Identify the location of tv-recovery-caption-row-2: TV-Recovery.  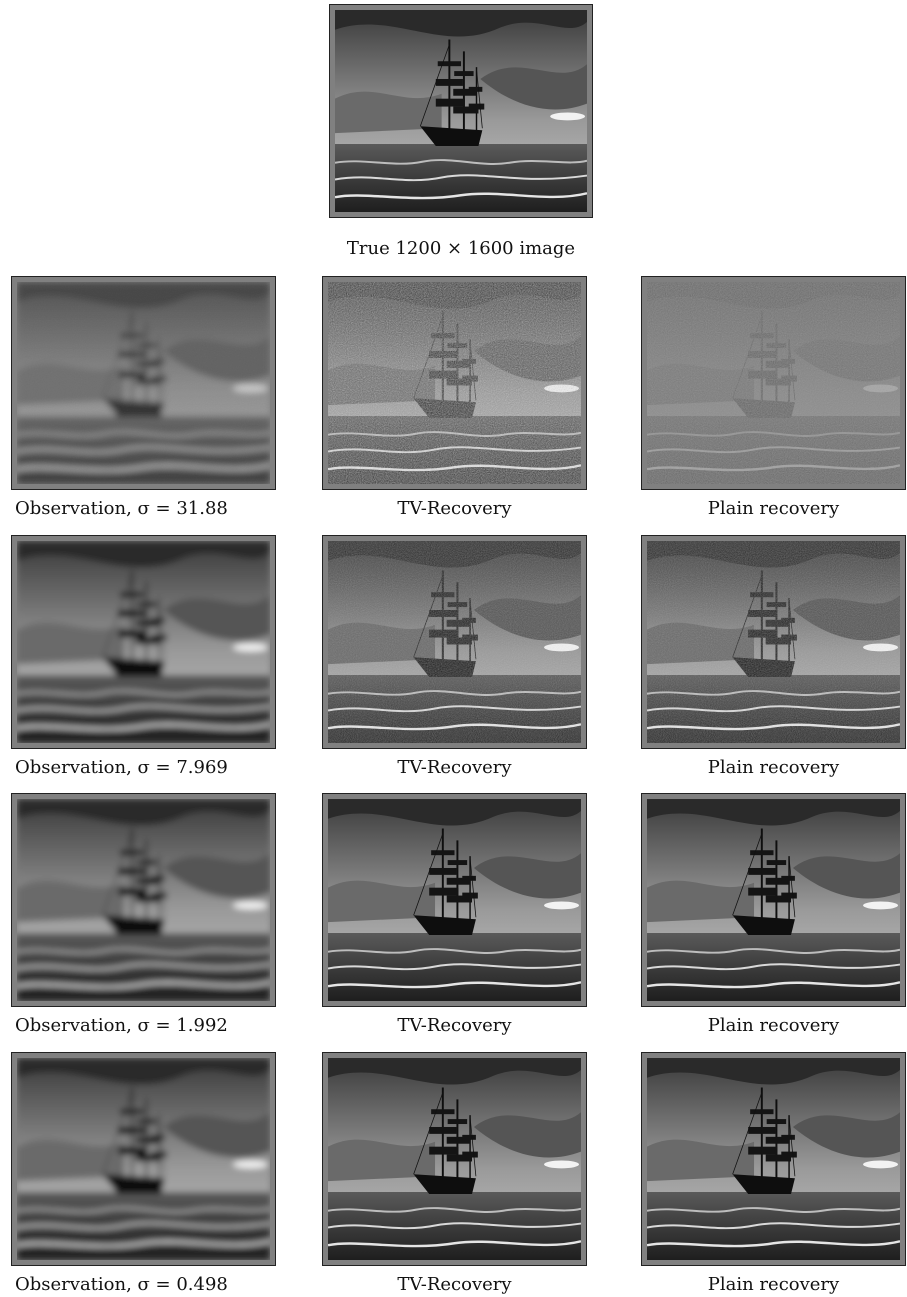
(454, 767).